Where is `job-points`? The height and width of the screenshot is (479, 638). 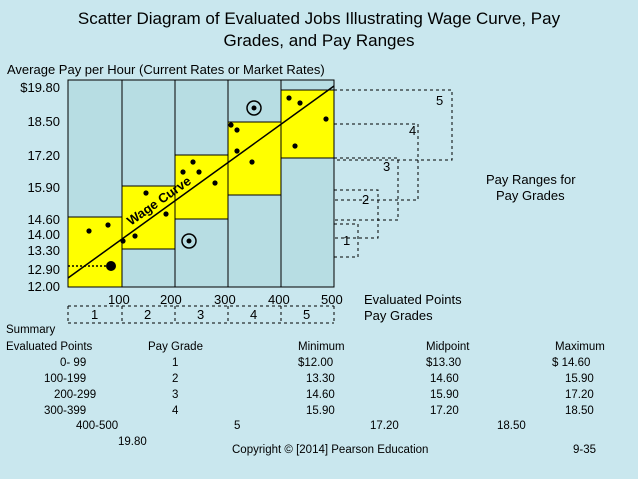
job-points is located at coordinates (207, 183).